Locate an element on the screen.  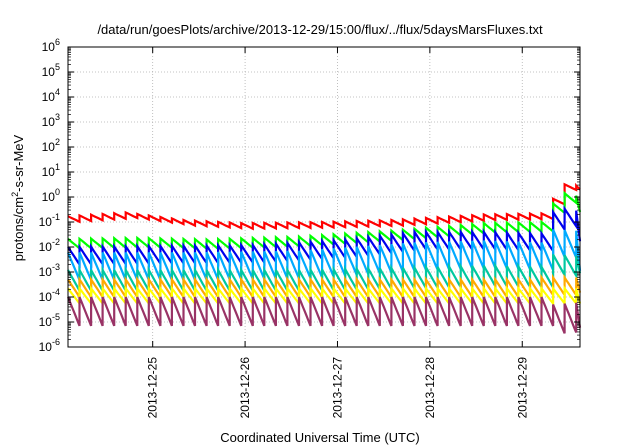
y-tick-exponent: 0 is located at coordinates (57, 192).